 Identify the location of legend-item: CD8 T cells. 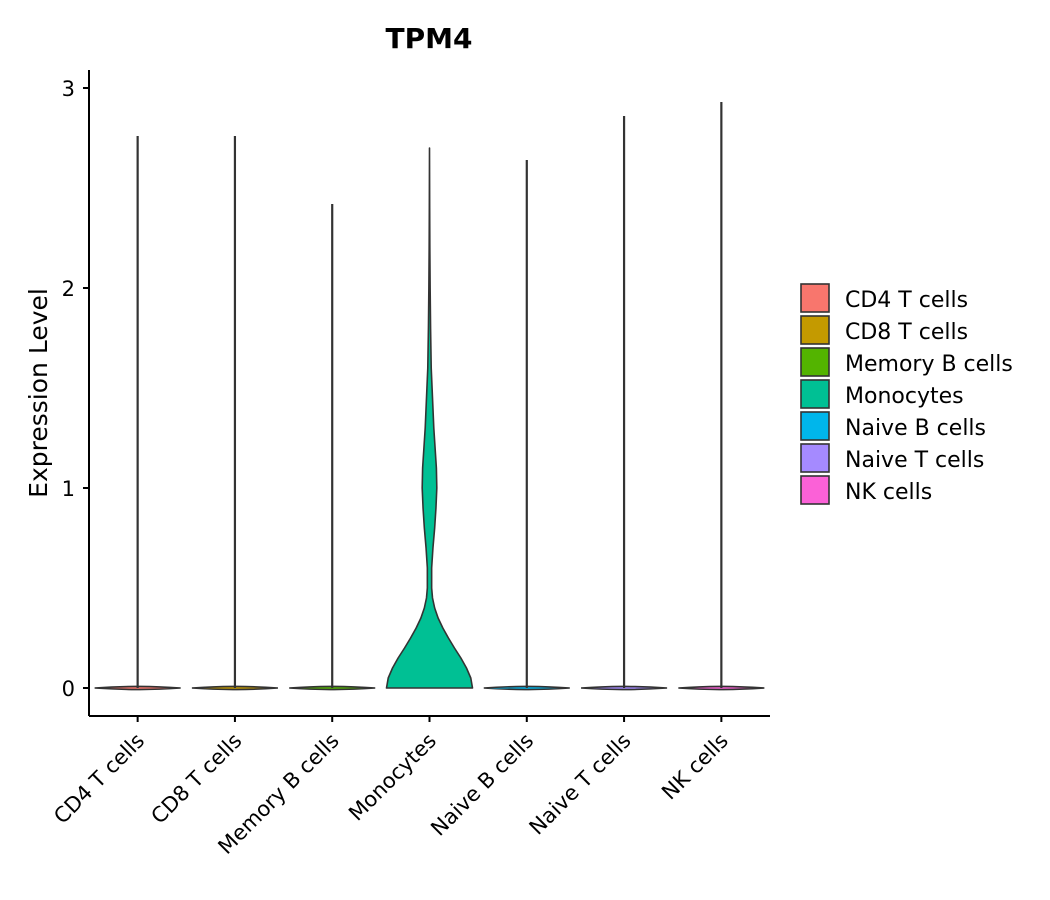
(884, 330).